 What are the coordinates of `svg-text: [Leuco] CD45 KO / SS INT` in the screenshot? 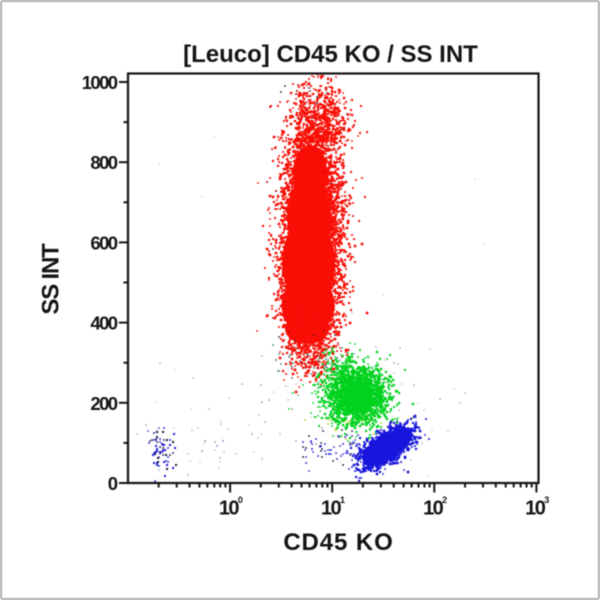 It's located at (330, 54).